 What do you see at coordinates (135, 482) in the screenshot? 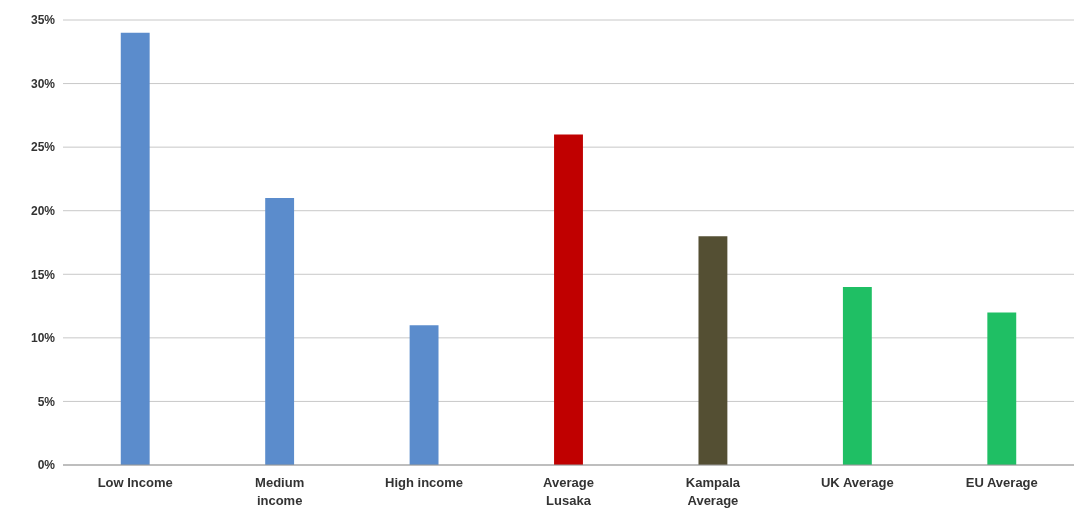
I see `x-tick-label: Low Income` at bounding box center [135, 482].